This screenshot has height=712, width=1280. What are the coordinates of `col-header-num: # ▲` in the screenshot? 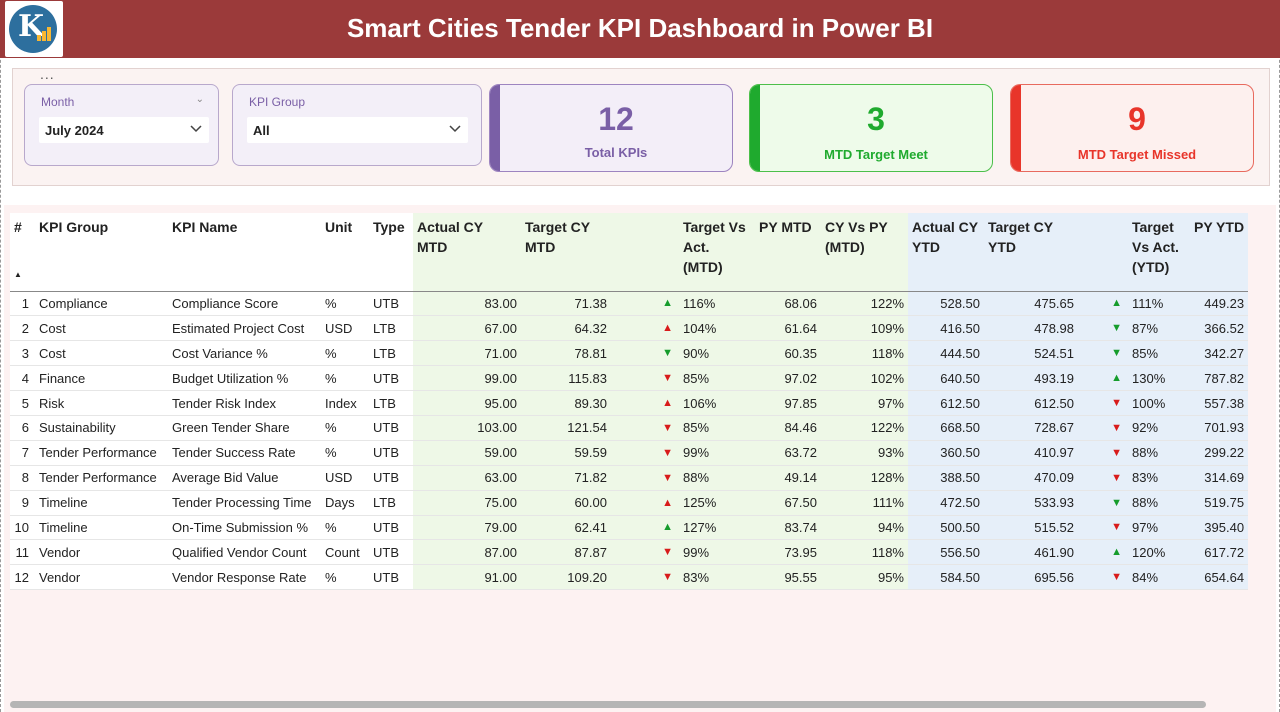 It's located at (22, 252).